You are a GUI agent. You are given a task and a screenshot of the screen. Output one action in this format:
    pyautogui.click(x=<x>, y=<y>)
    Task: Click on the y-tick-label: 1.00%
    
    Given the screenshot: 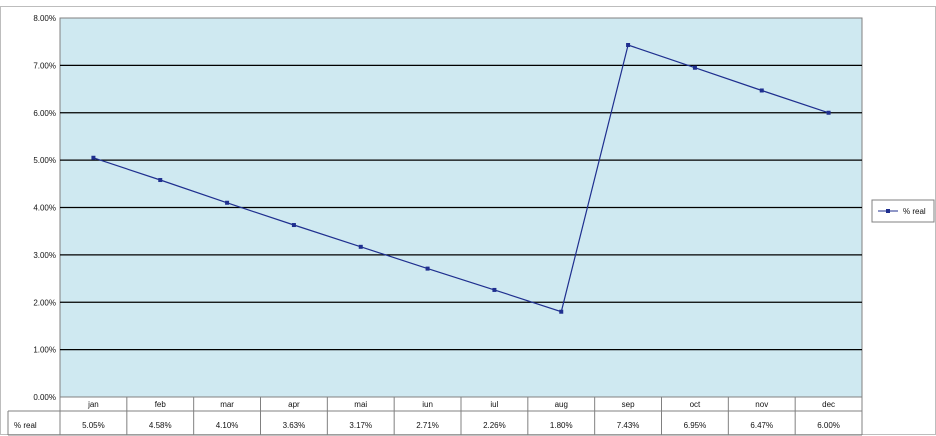 What is the action you would take?
    pyautogui.click(x=44, y=350)
    